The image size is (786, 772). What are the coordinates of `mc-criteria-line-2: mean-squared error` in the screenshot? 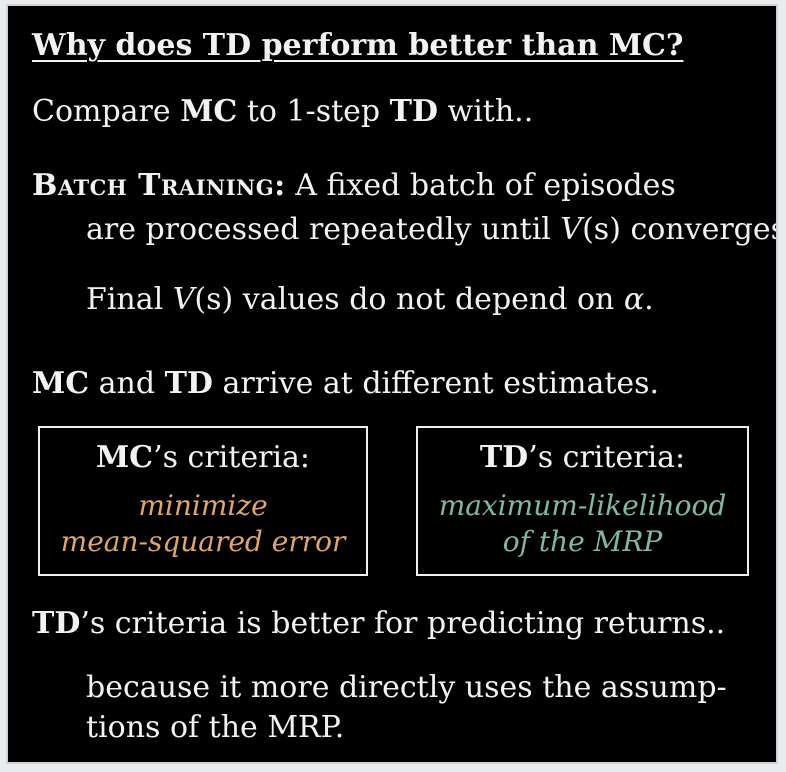 It's located at (203, 541).